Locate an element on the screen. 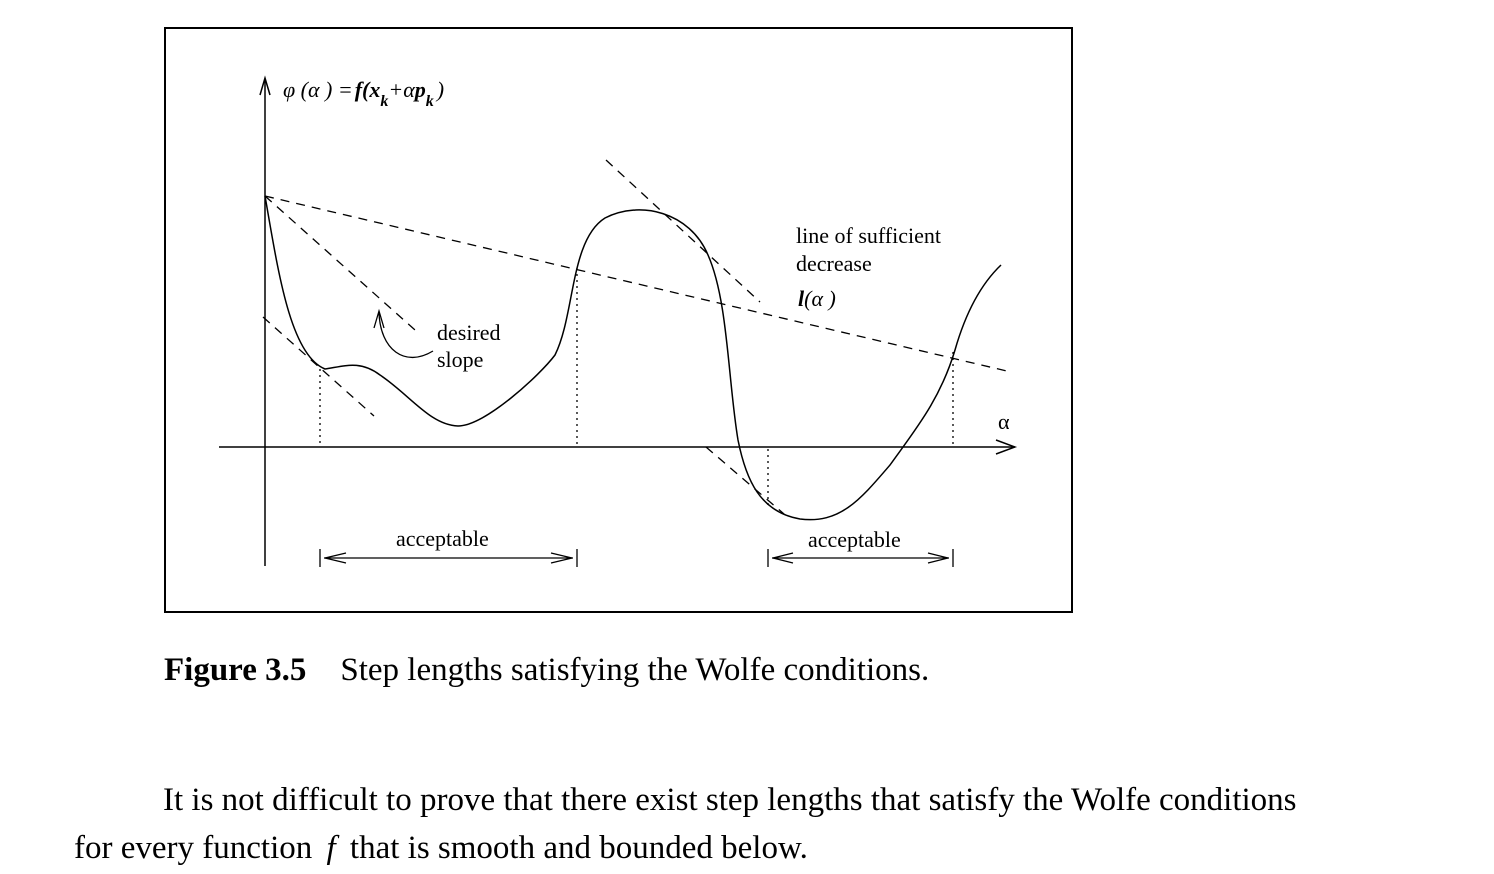  figure-label: Figure 3.5 is located at coordinates (235, 670).